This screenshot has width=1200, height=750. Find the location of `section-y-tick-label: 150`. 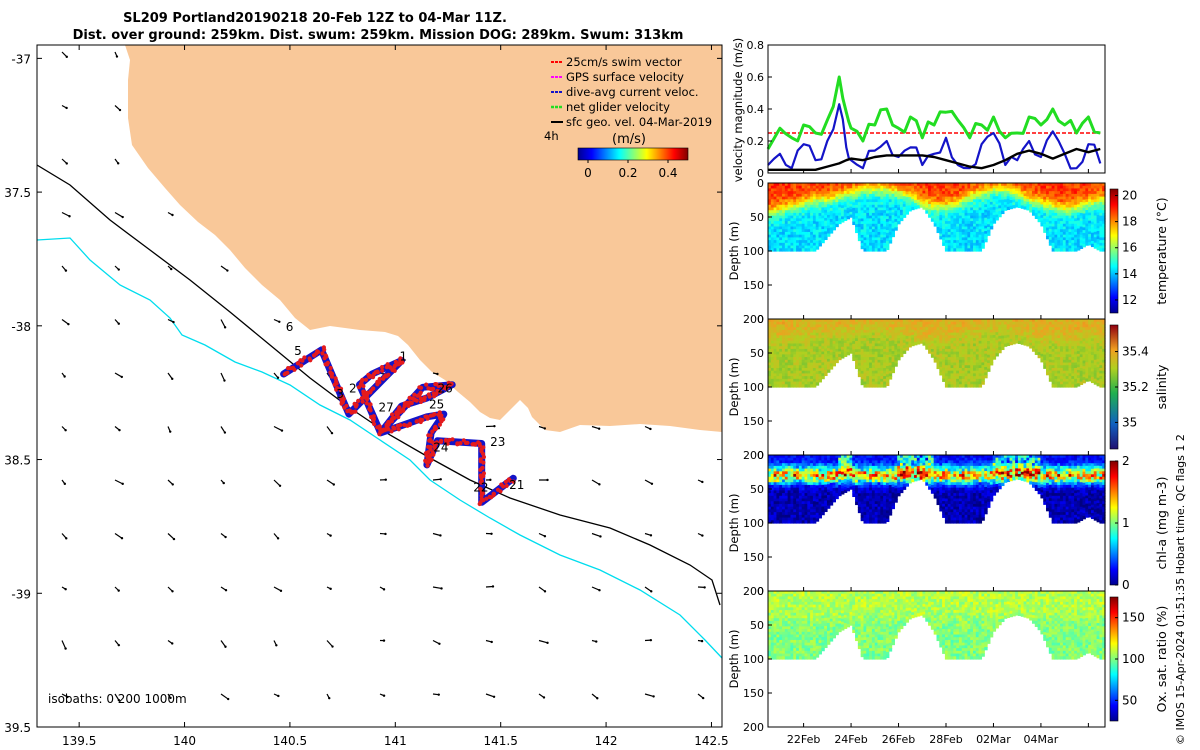

section-y-tick-label: 150 is located at coordinates (753, 285).